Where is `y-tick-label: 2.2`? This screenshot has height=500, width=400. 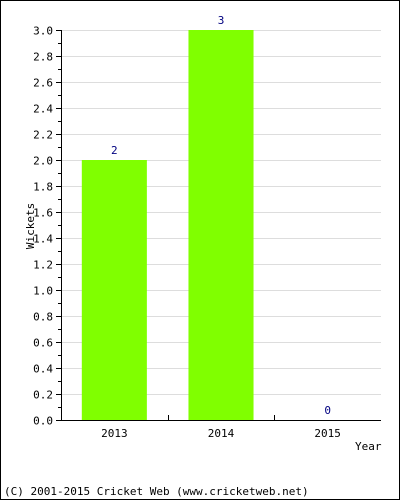 y-tick-label: 2.2 is located at coordinates (43, 135).